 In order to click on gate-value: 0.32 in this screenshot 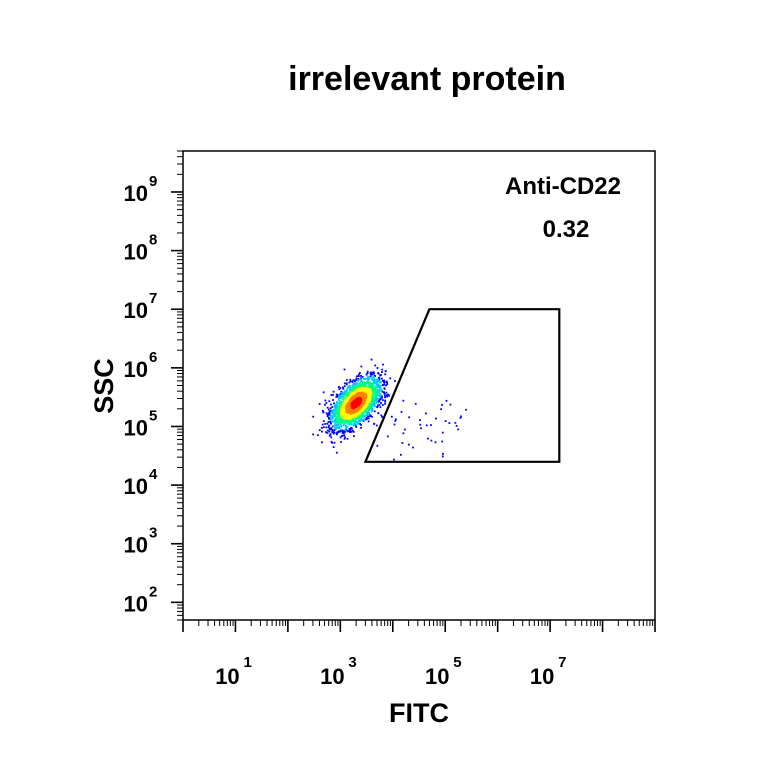, I will do `click(566, 229)`.